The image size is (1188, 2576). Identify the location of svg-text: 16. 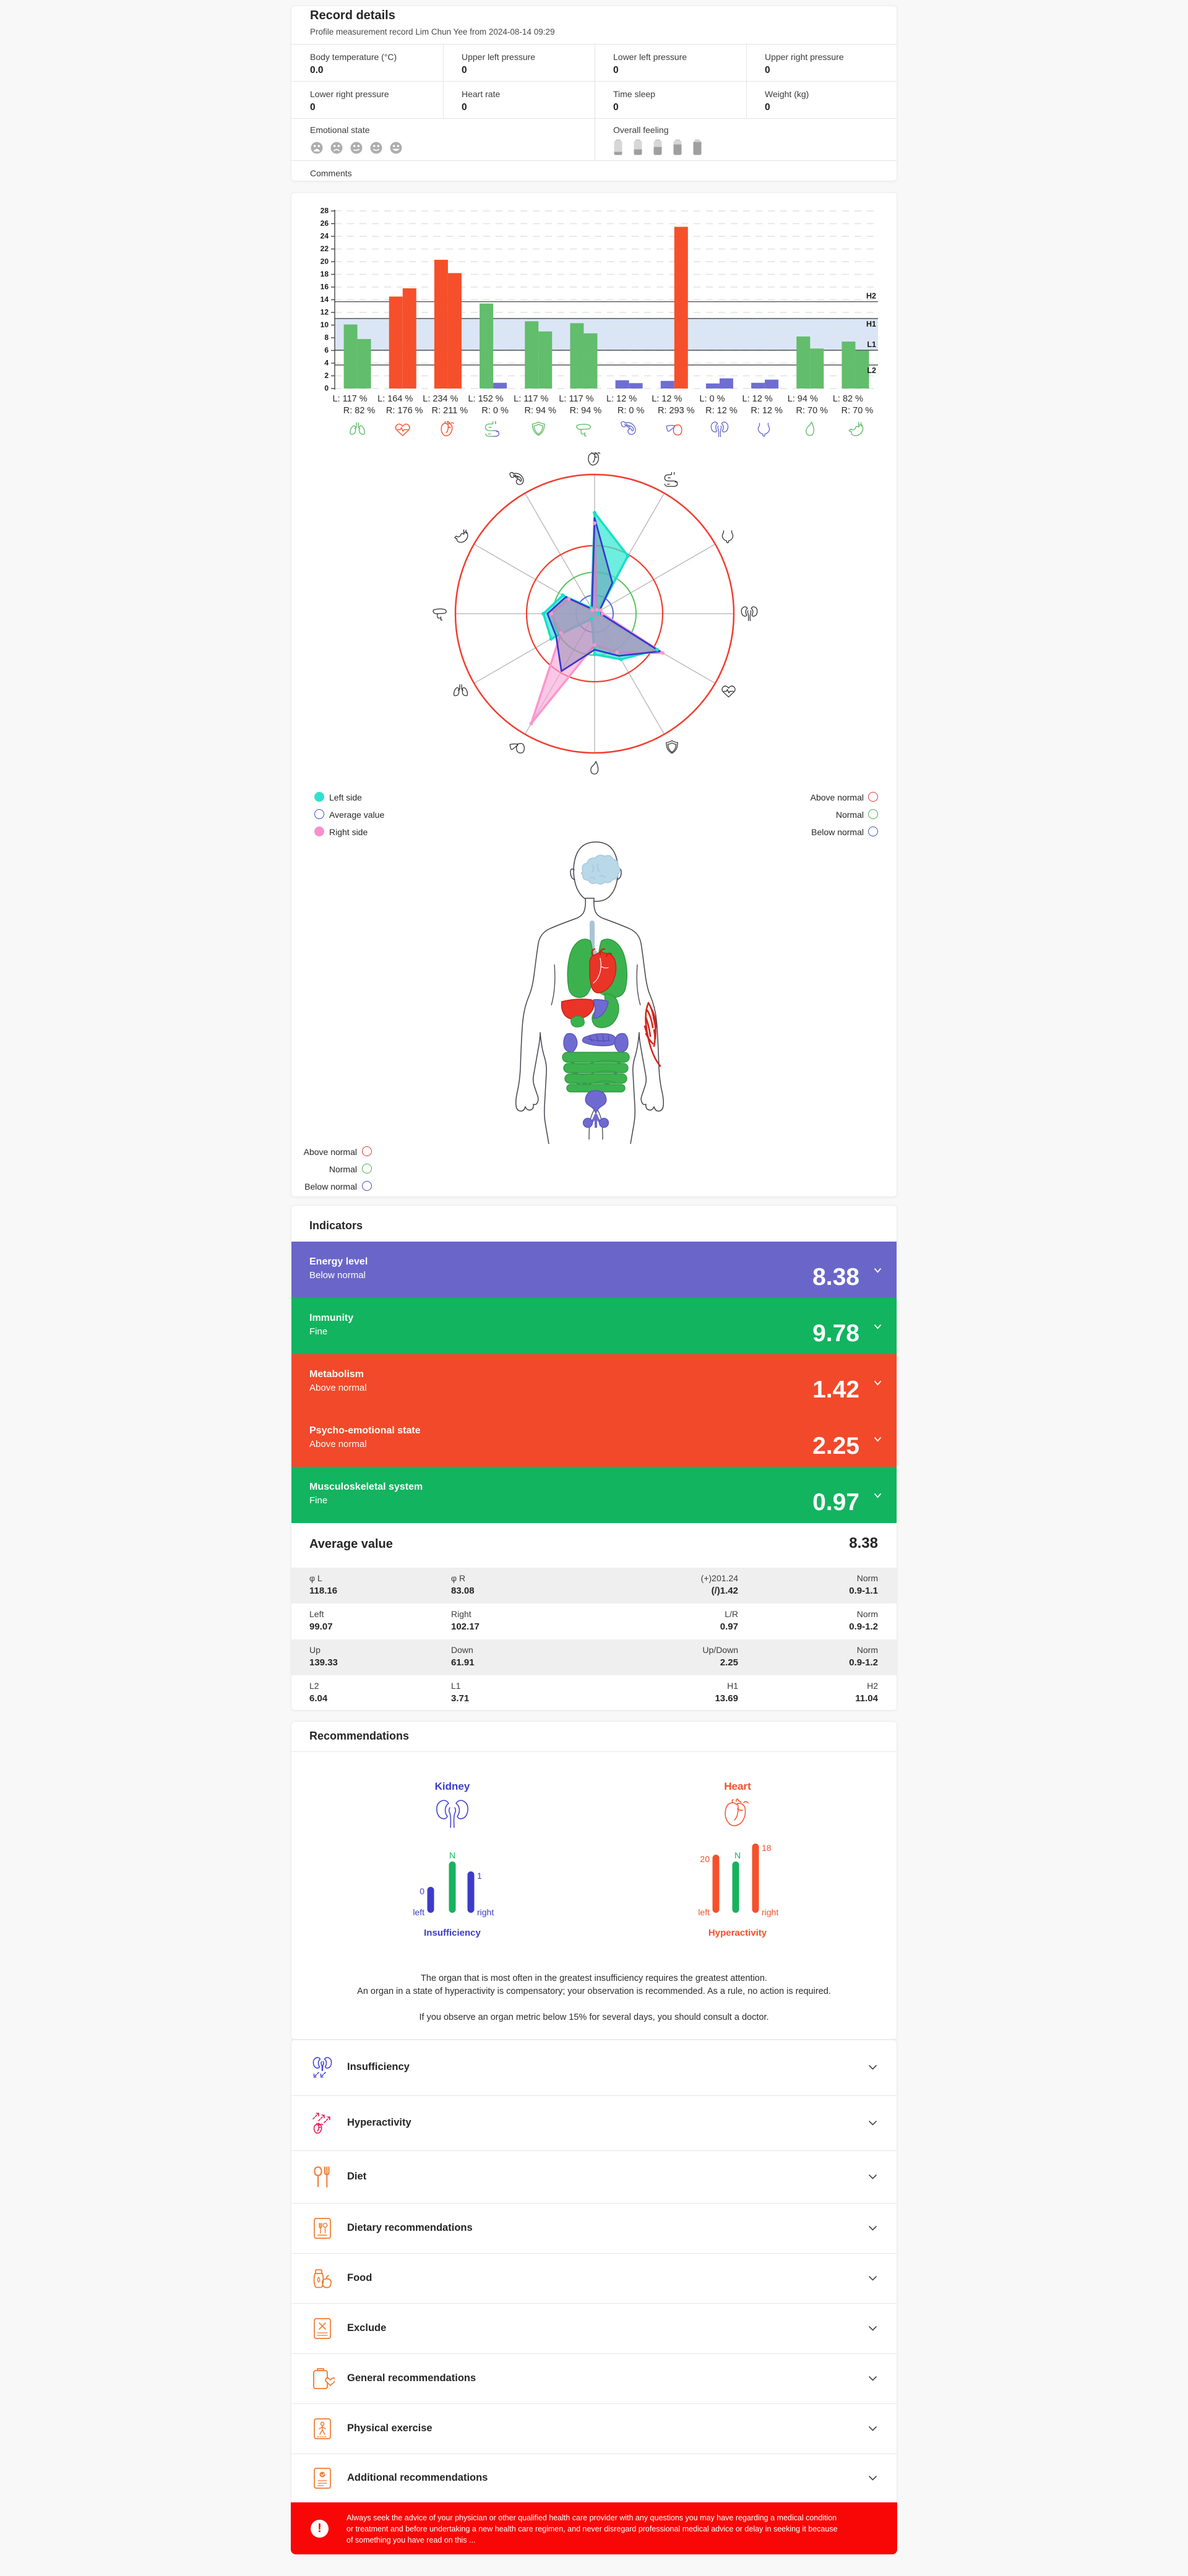
(325, 287).